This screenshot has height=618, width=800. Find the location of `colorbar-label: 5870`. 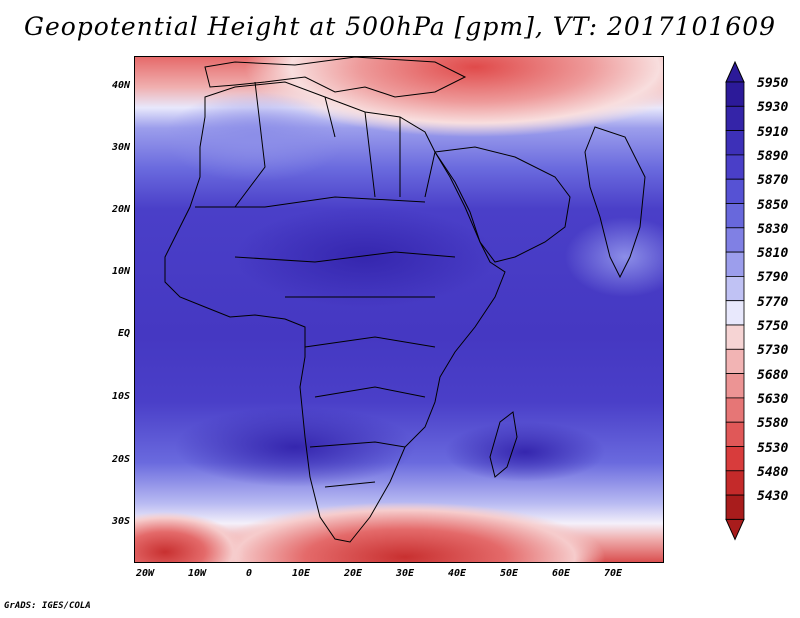

colorbar-label: 5870 is located at coordinates (773, 181).